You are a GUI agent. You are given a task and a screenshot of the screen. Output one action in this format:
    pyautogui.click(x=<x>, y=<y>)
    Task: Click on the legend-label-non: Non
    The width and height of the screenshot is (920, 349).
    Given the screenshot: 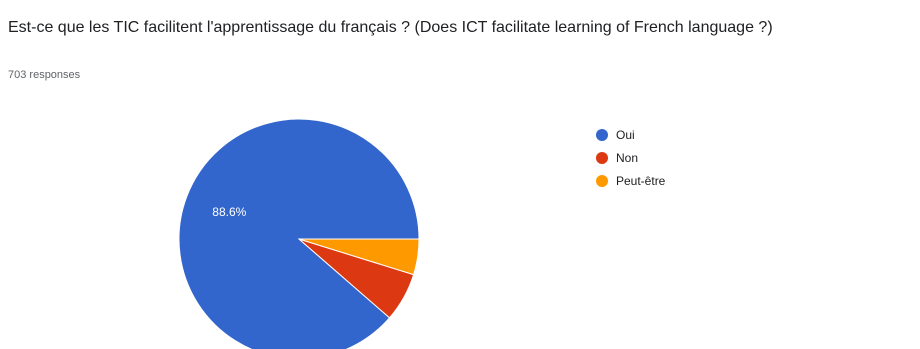 What is the action you would take?
    pyautogui.click(x=627, y=158)
    